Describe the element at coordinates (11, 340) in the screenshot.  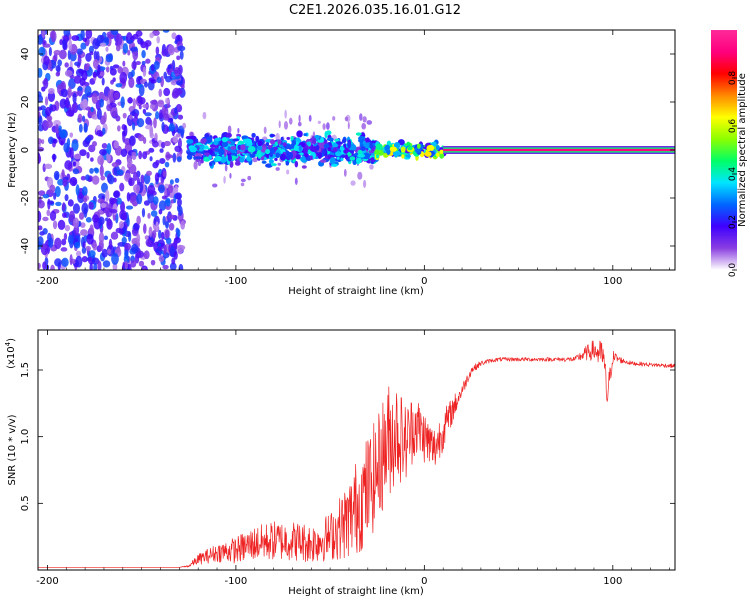
I see `snr-multiplier-close: )` at that location.